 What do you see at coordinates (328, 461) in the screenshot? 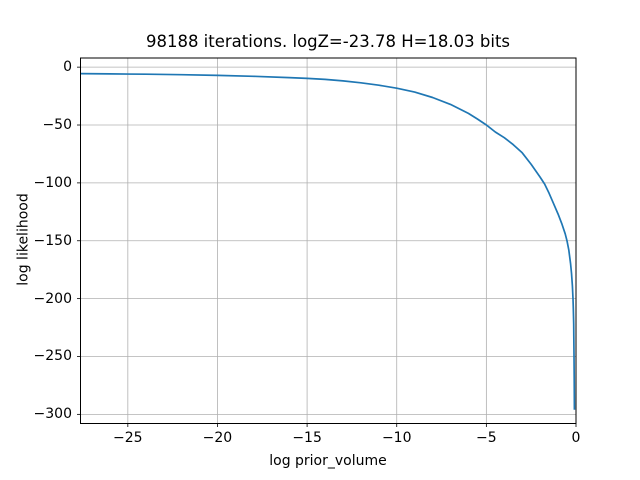
I see `x-axis-label: log prior_volume` at bounding box center [328, 461].